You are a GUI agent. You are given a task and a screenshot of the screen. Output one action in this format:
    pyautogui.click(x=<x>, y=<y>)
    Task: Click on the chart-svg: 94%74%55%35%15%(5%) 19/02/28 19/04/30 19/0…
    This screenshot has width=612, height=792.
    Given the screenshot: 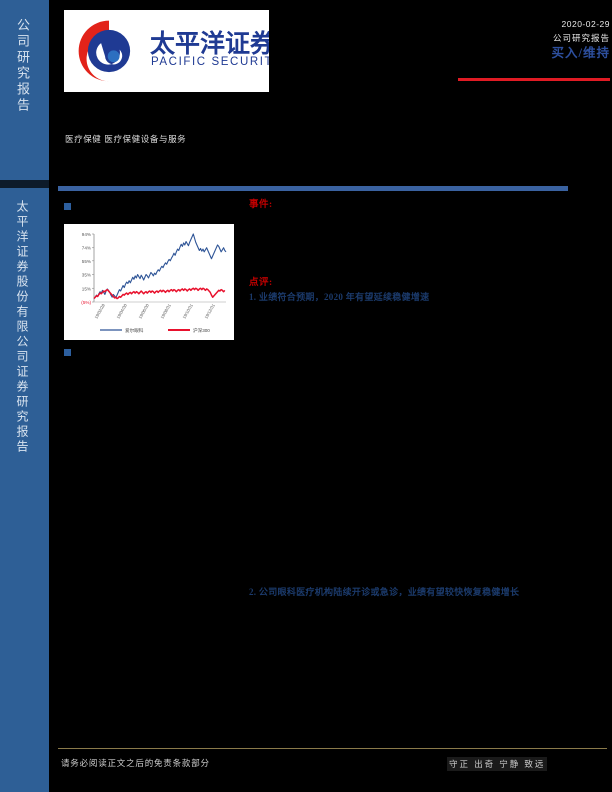 What is the action you would take?
    pyautogui.click(x=149, y=282)
    